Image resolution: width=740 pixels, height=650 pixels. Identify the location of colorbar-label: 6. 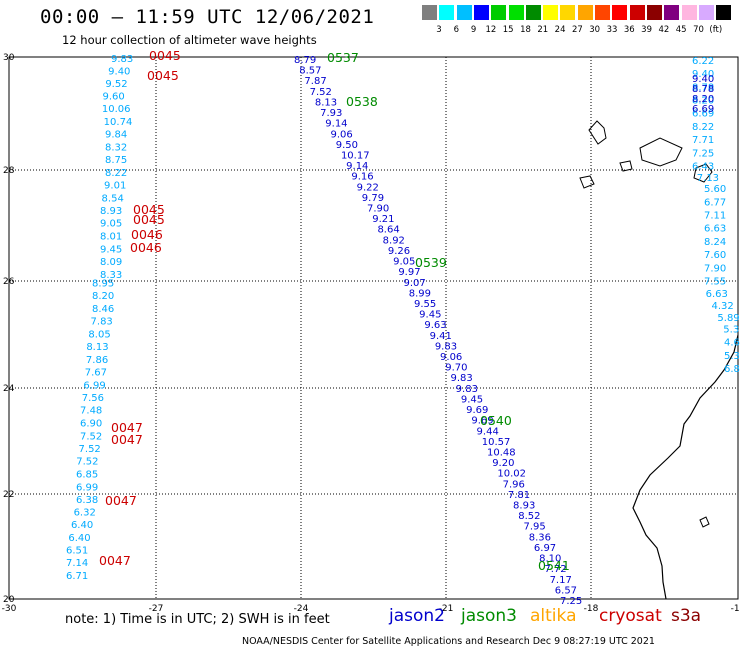
(456, 30).